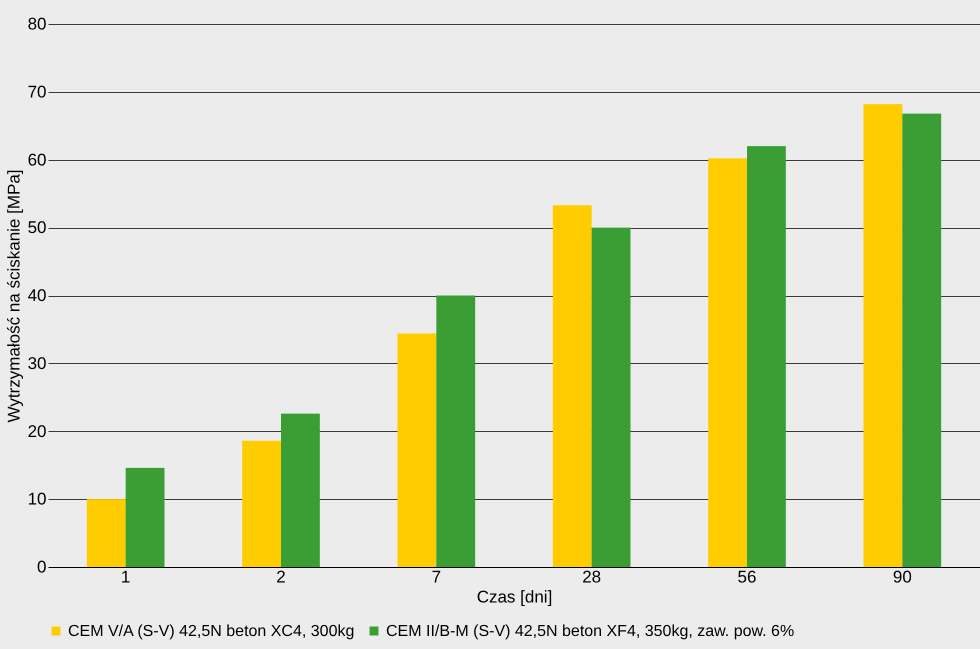  What do you see at coordinates (37, 431) in the screenshot?
I see `y-tick-label: 20` at bounding box center [37, 431].